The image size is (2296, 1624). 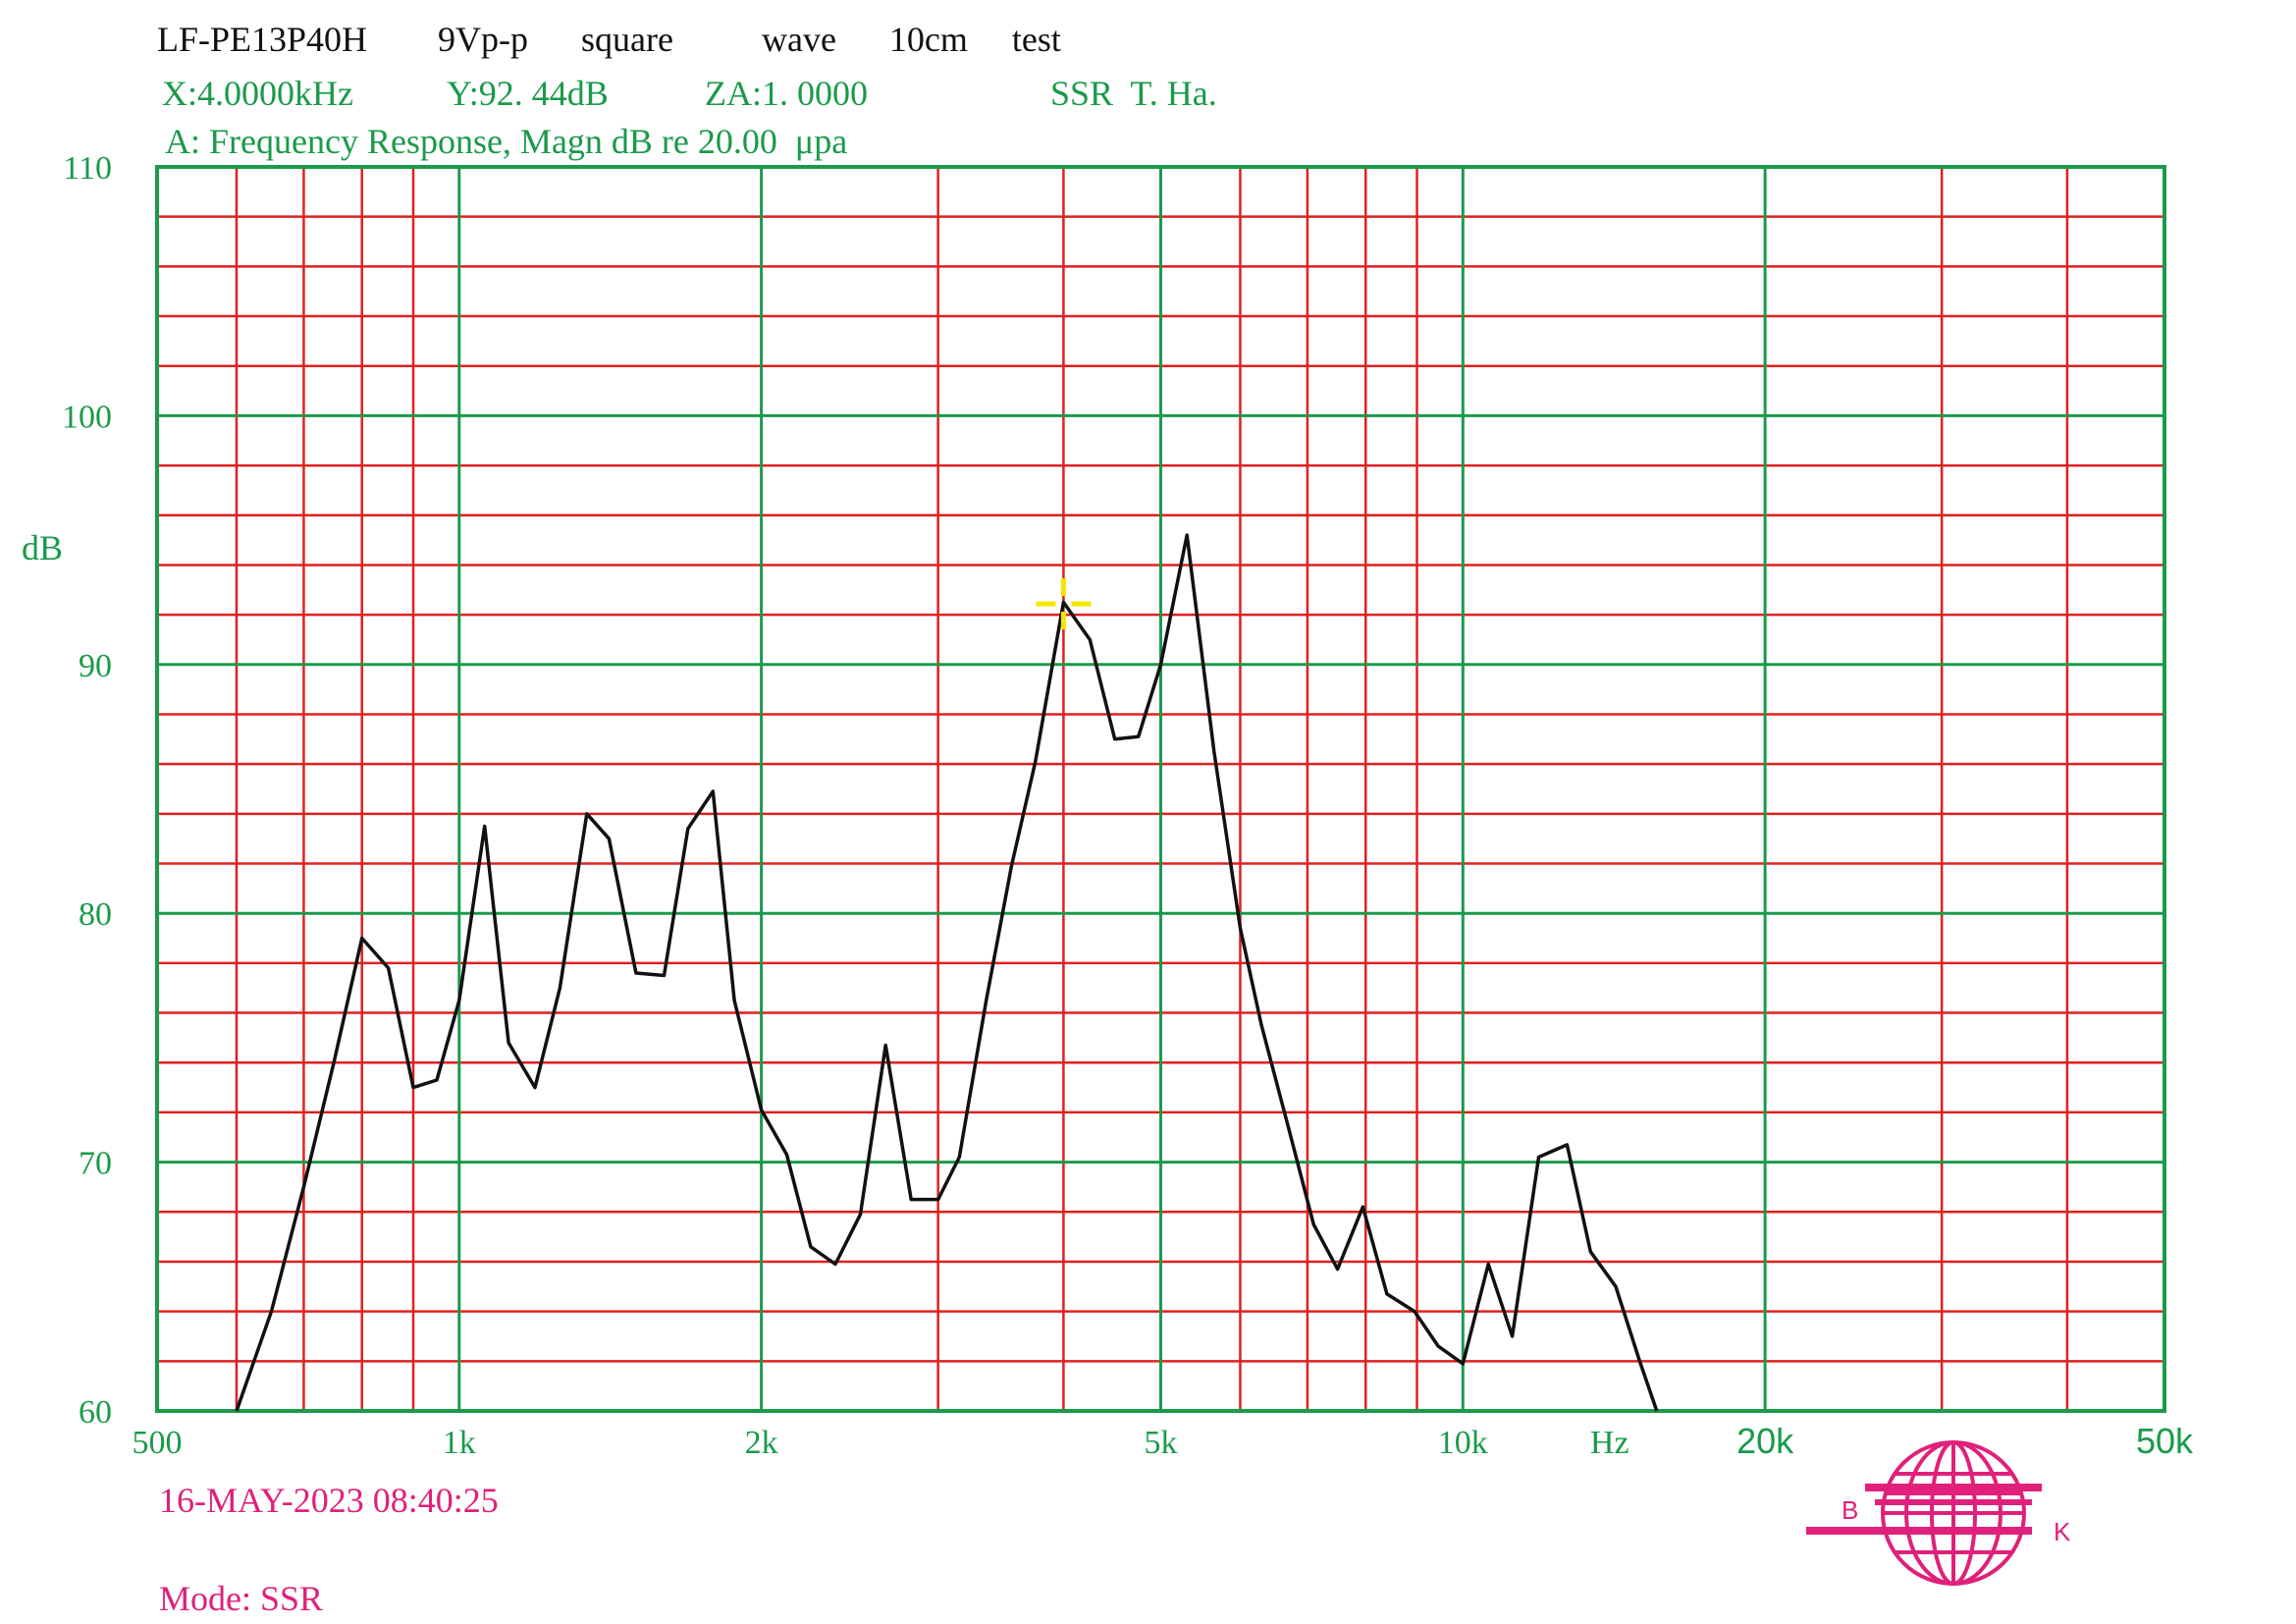 I want to click on x-tick-label: 1k, so click(x=459, y=1443).